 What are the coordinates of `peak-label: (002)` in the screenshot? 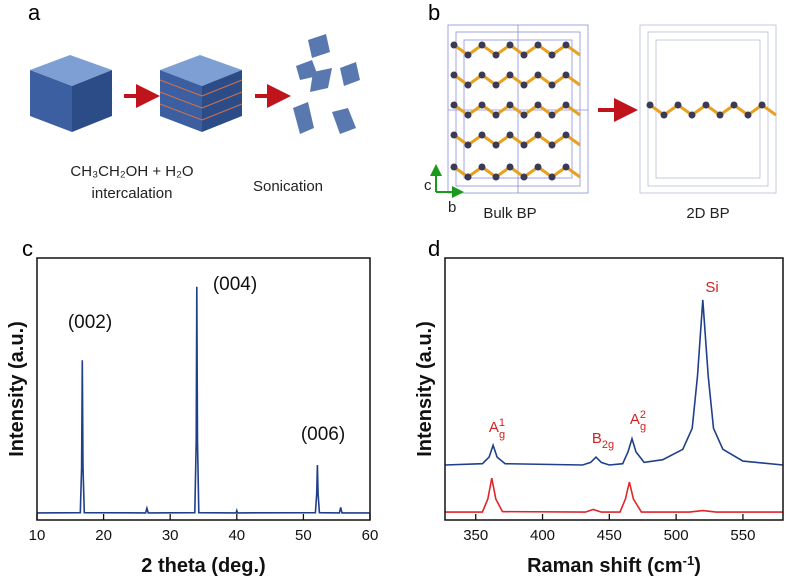 It's located at (90, 322).